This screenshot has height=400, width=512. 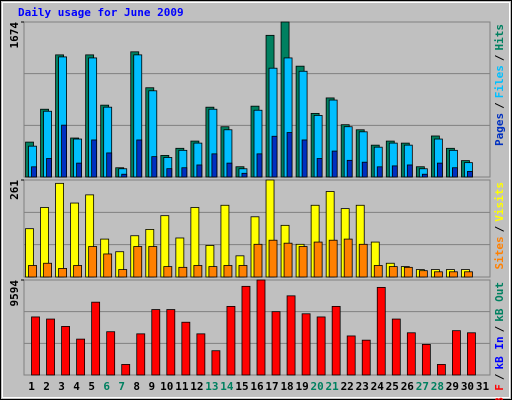 I want to click on y-tick-label: 261, so click(x=14, y=190).